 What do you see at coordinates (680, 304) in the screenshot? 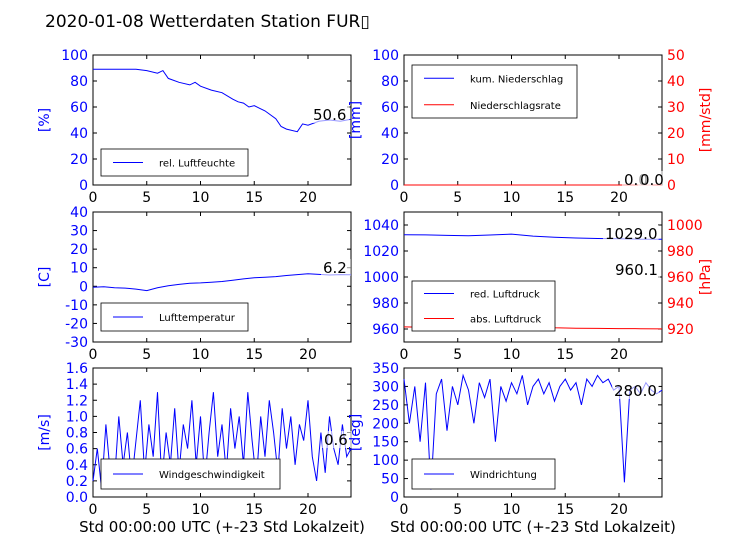
I see `pressure-ytick-right-label: 940` at bounding box center [680, 304].